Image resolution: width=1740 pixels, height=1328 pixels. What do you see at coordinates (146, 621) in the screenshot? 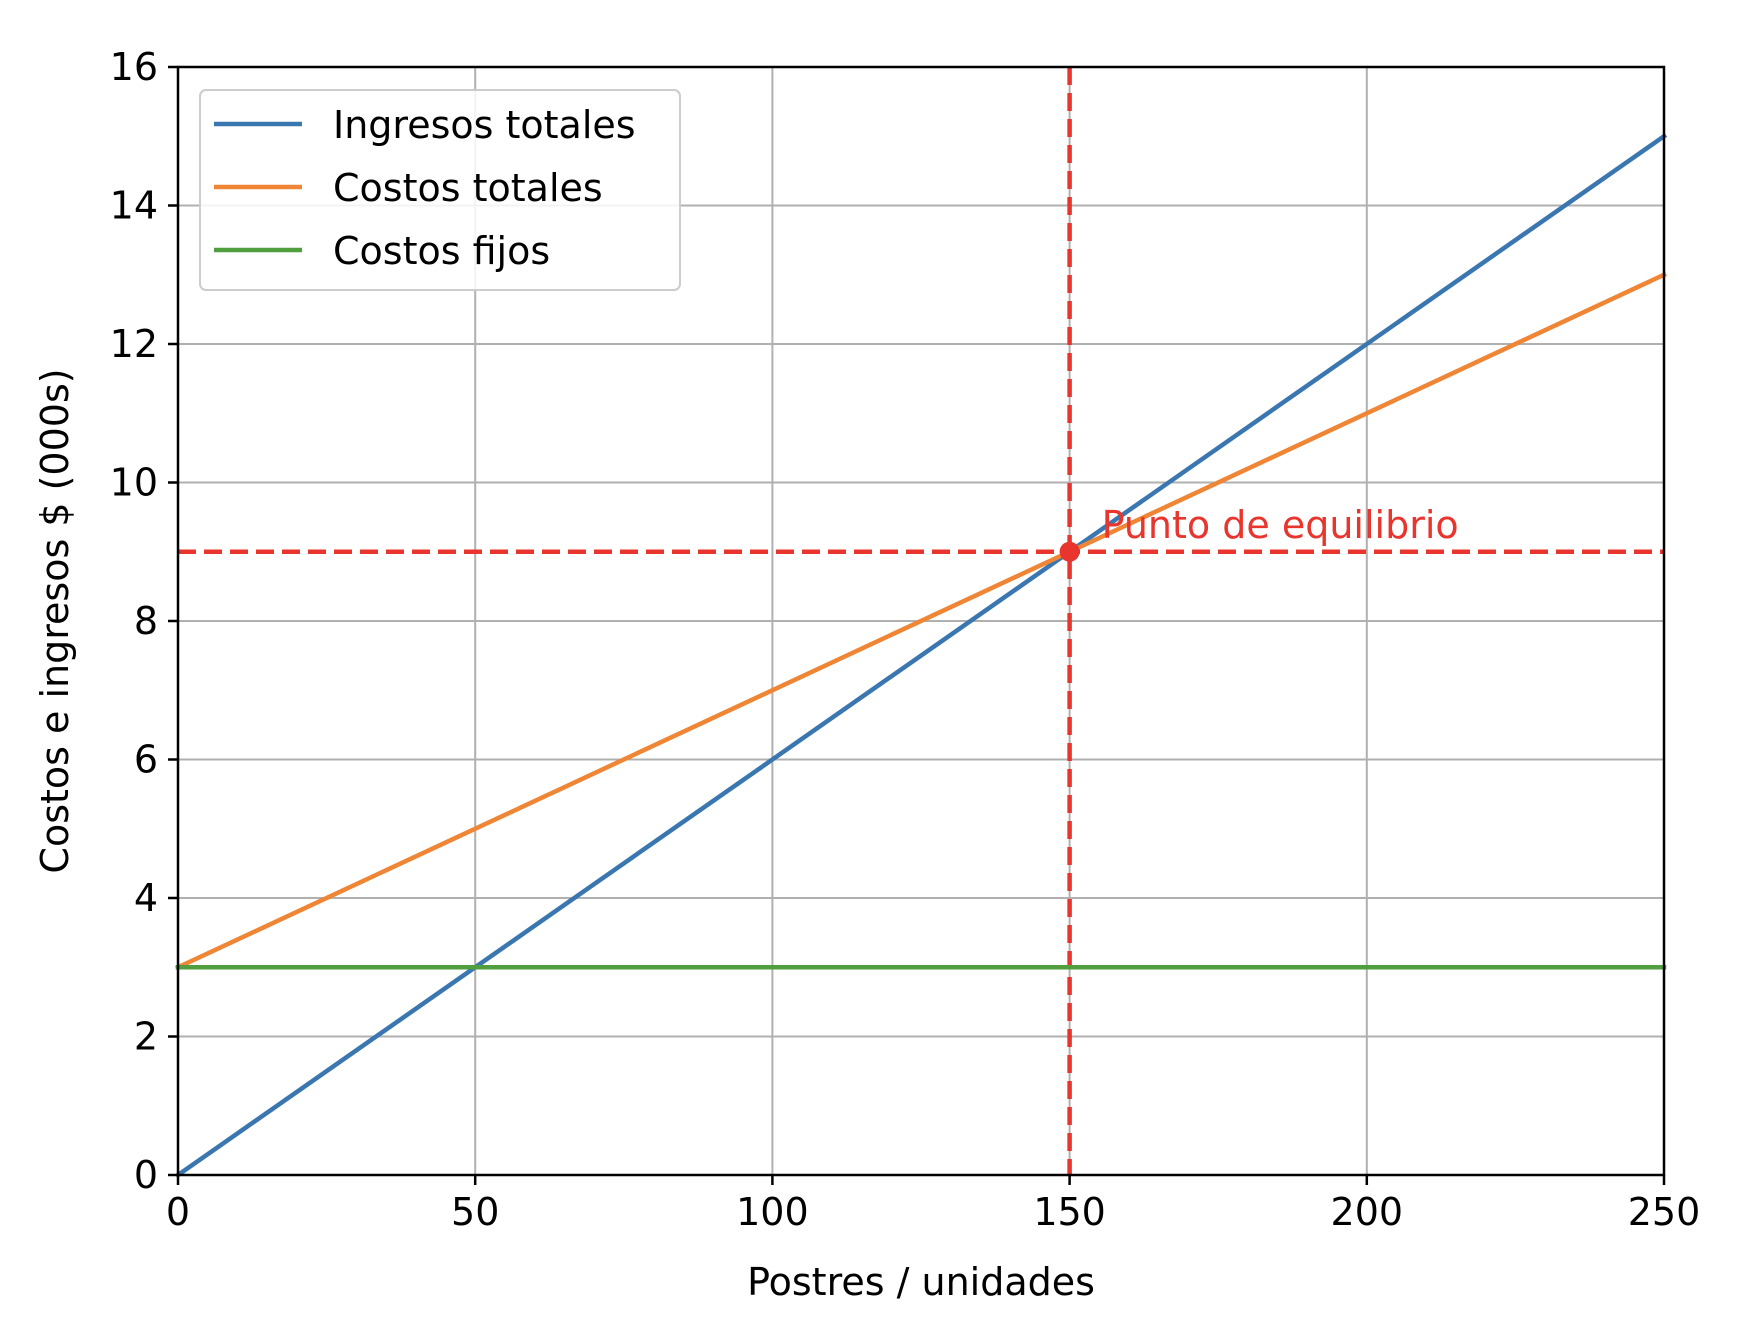
I see `y-tick-label: 8` at bounding box center [146, 621].